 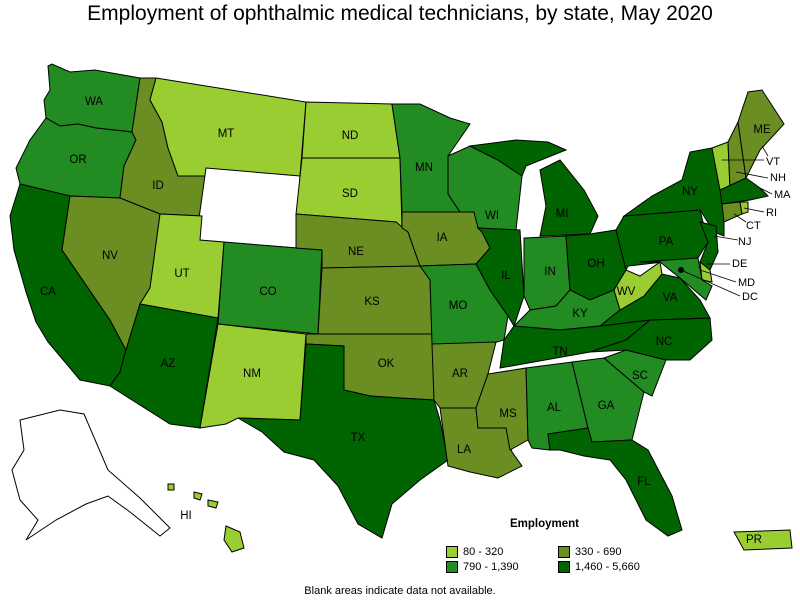 What do you see at coordinates (508, 414) in the screenshot?
I see `label-MS: MS` at bounding box center [508, 414].